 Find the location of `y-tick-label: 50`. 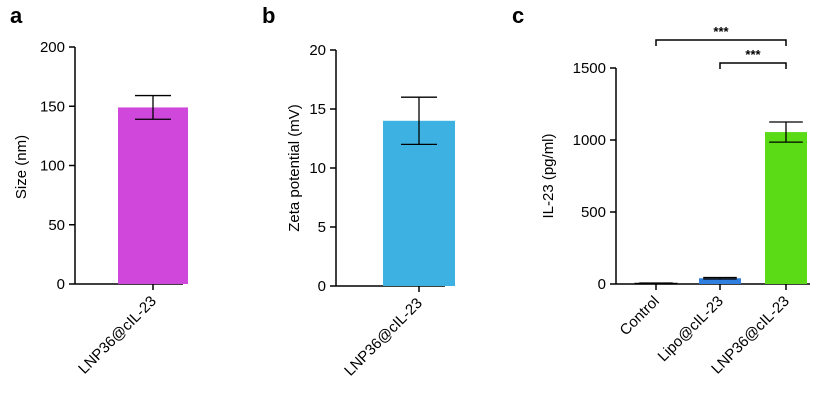

y-tick-label: 50 is located at coordinates (56, 225).